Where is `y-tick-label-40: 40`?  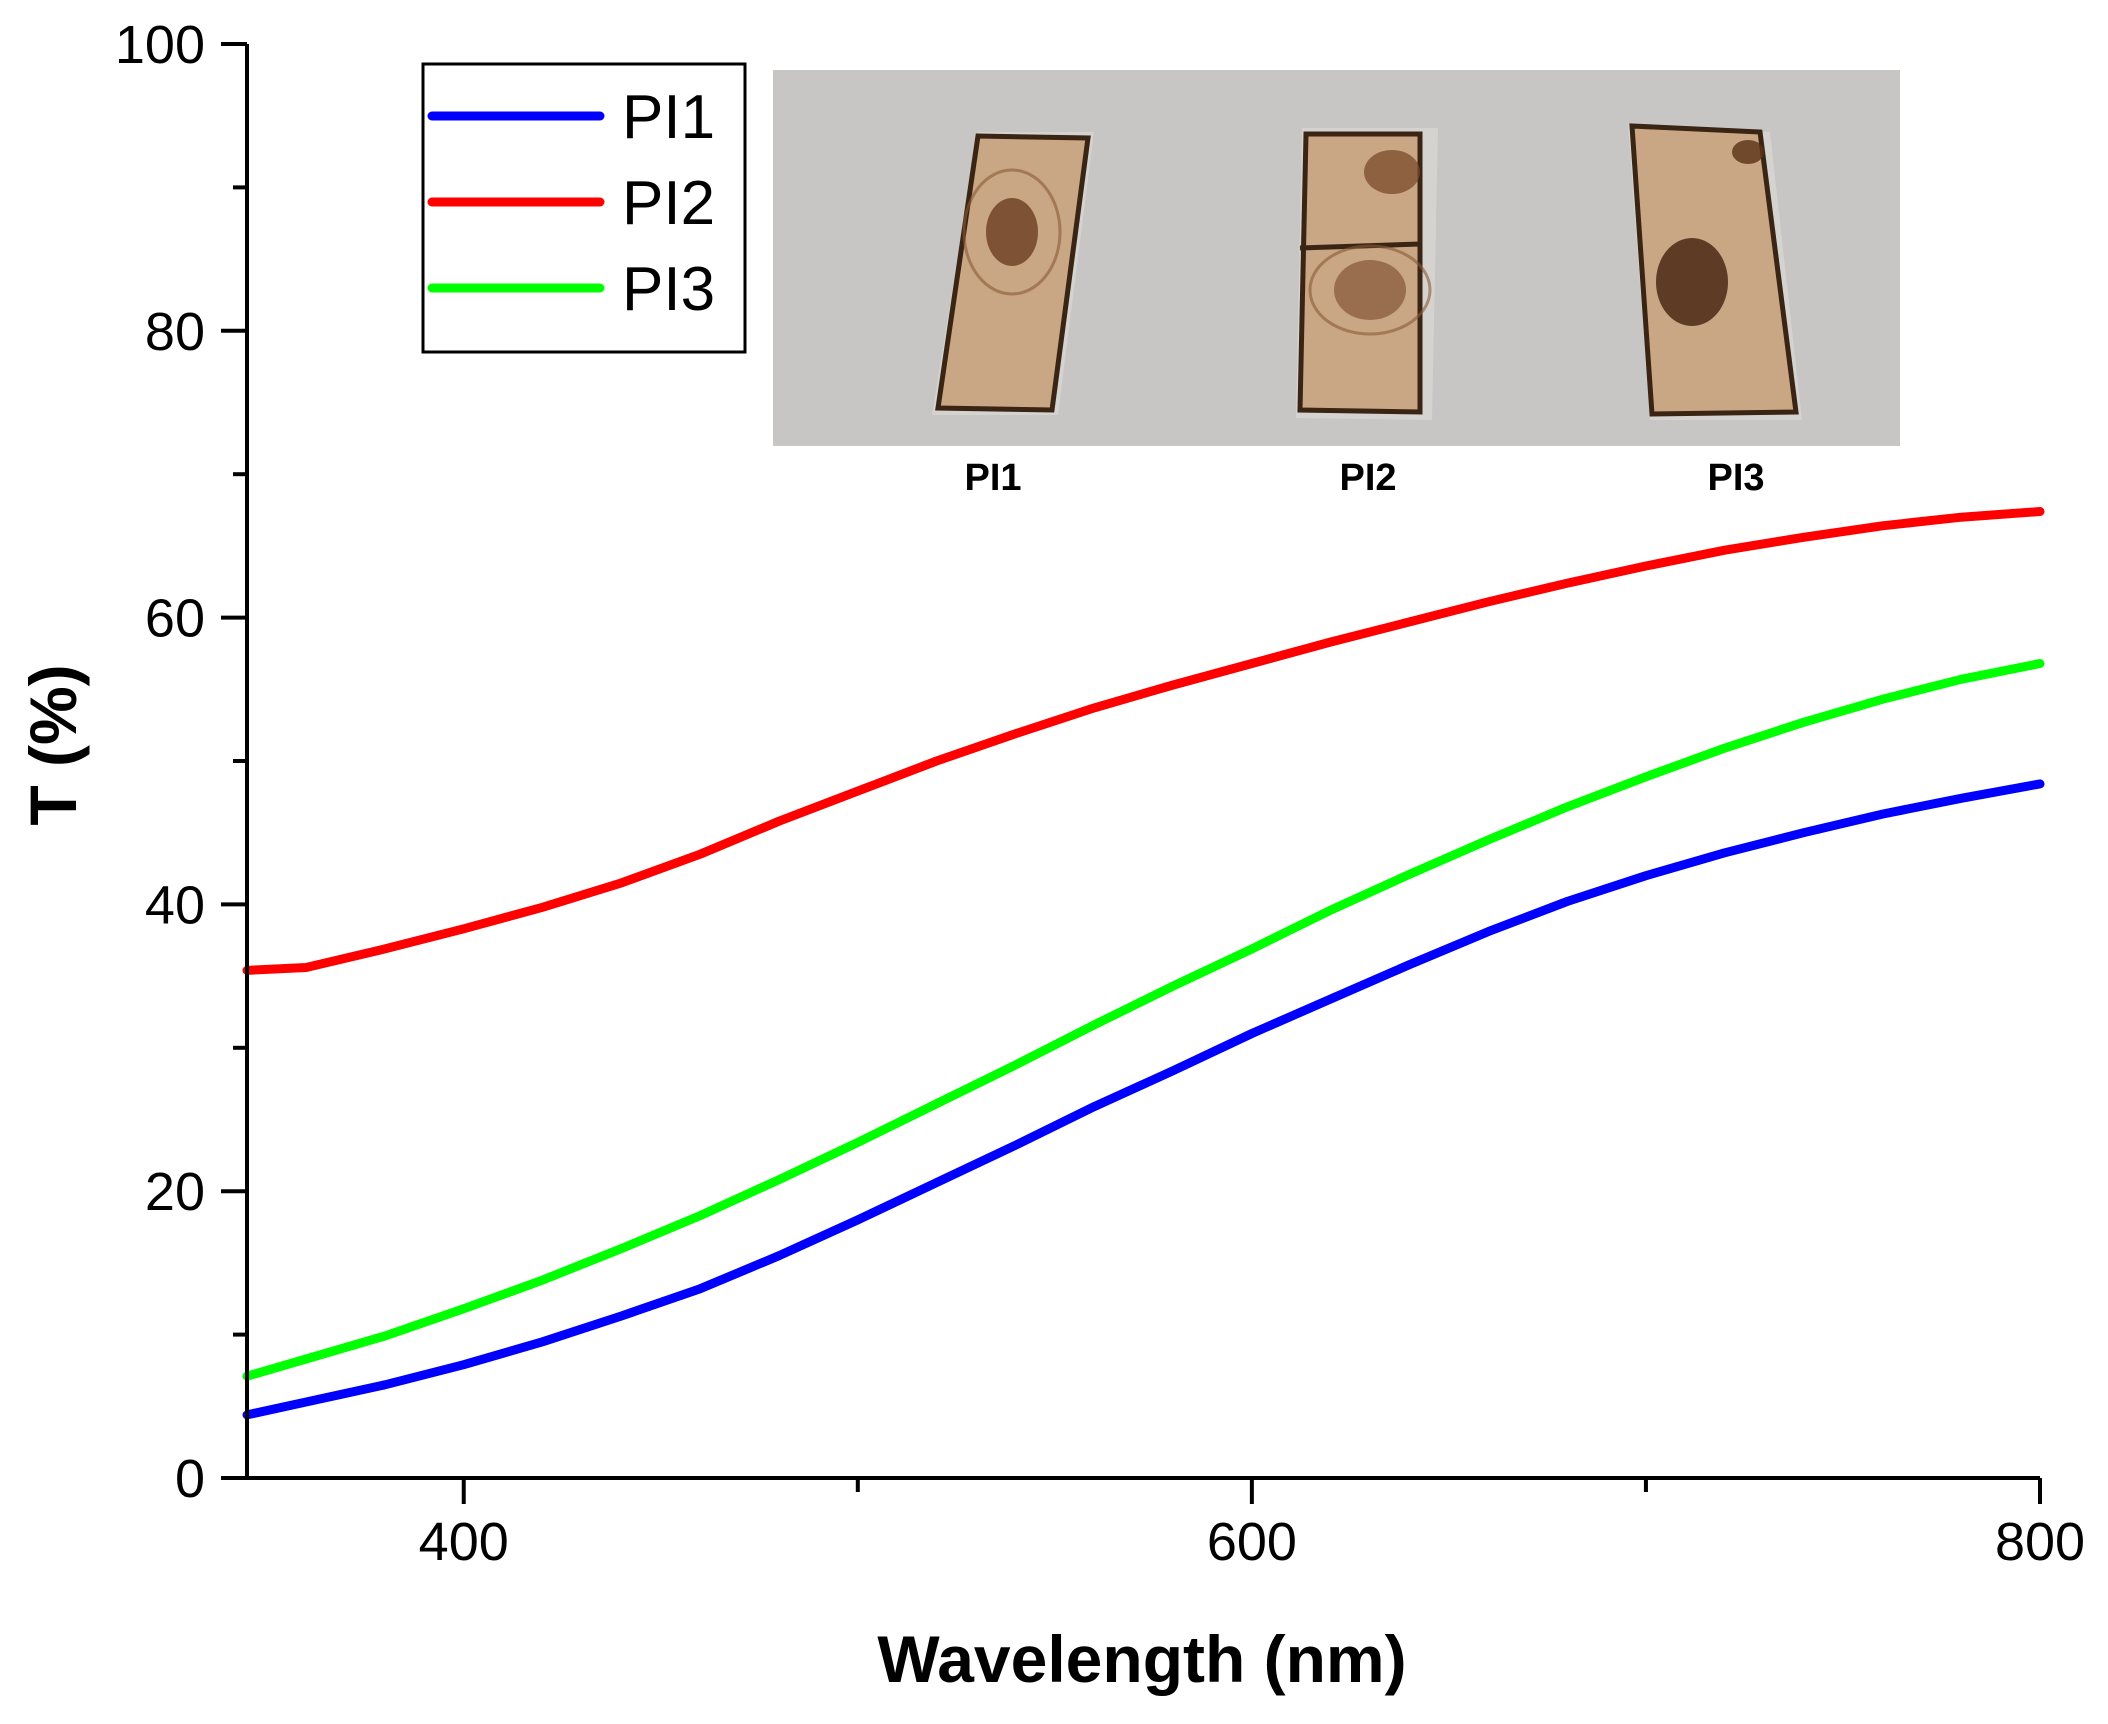 y-tick-label-40: 40 is located at coordinates (175, 905).